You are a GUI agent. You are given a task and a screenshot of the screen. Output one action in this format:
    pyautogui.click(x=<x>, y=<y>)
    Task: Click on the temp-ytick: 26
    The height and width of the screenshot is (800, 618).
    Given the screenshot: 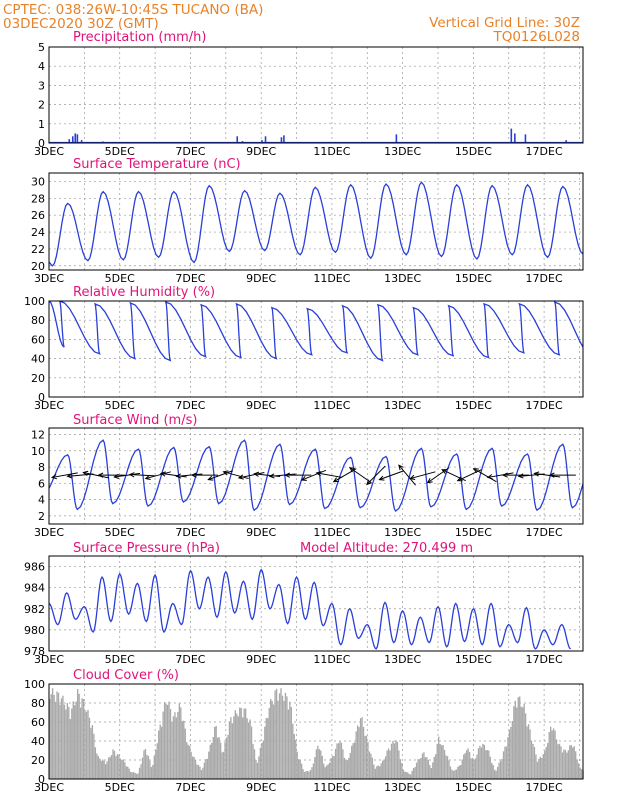 What is the action you would take?
    pyautogui.click(x=38, y=215)
    